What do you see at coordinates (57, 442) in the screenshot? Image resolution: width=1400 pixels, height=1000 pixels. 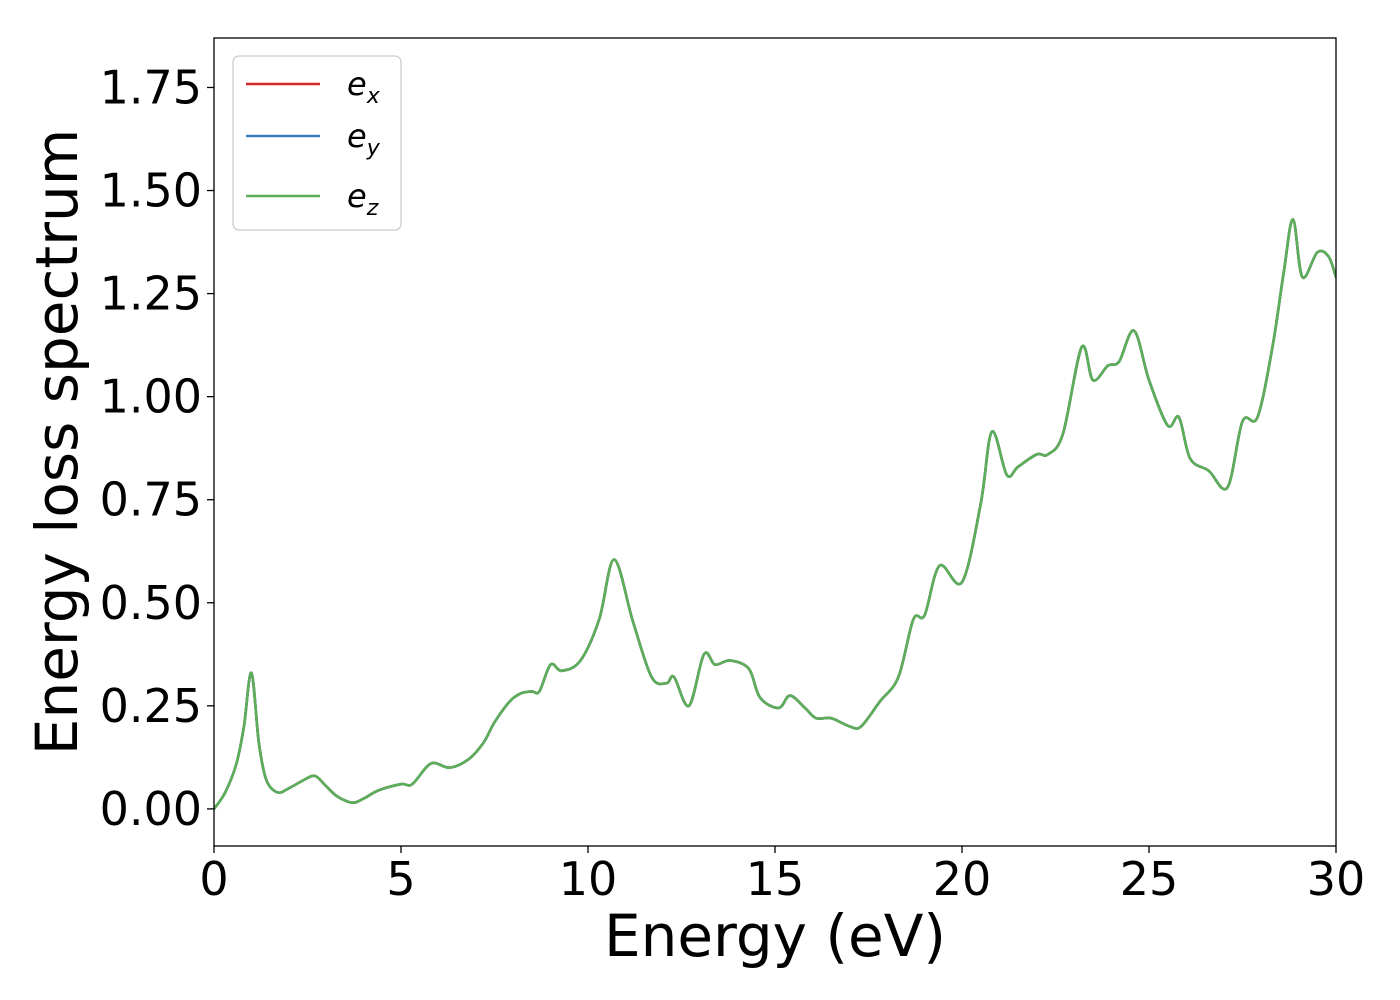 I see `y-axis-title: Energy loss spectrum` at bounding box center [57, 442].